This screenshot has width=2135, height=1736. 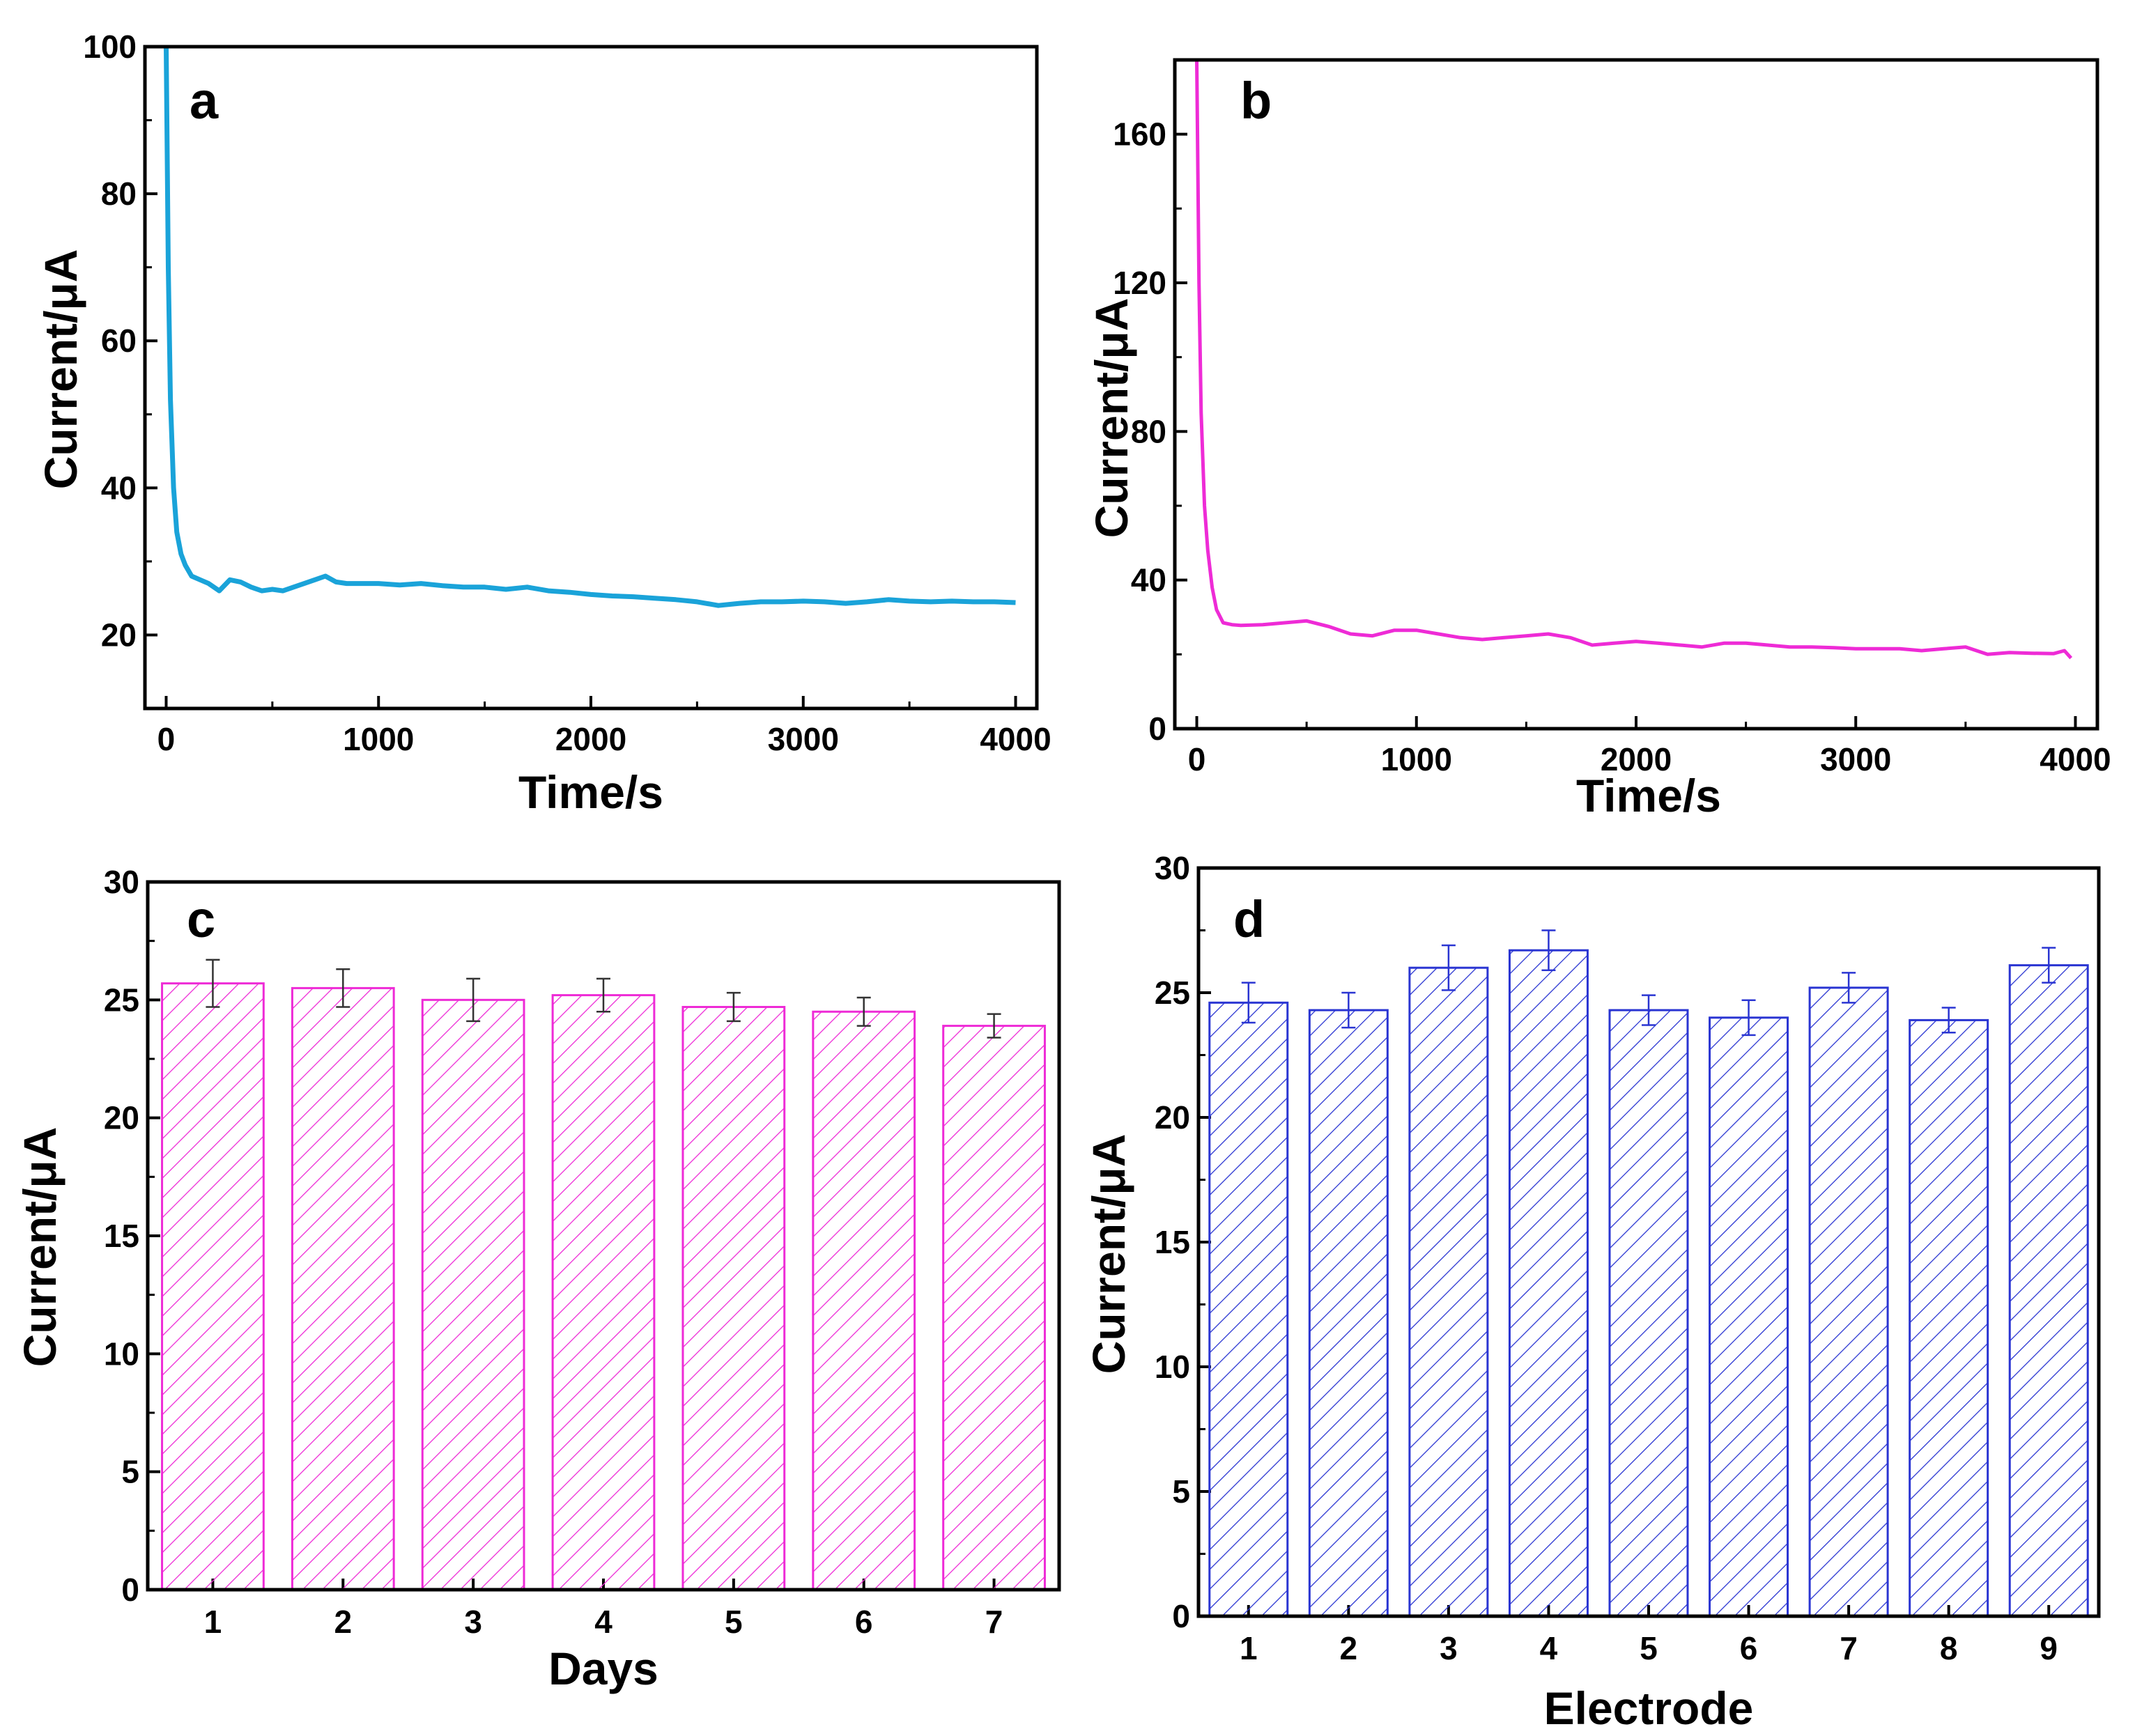 What do you see at coordinates (603, 1669) in the screenshot?
I see `panel-c-xlabel: Days` at bounding box center [603, 1669].